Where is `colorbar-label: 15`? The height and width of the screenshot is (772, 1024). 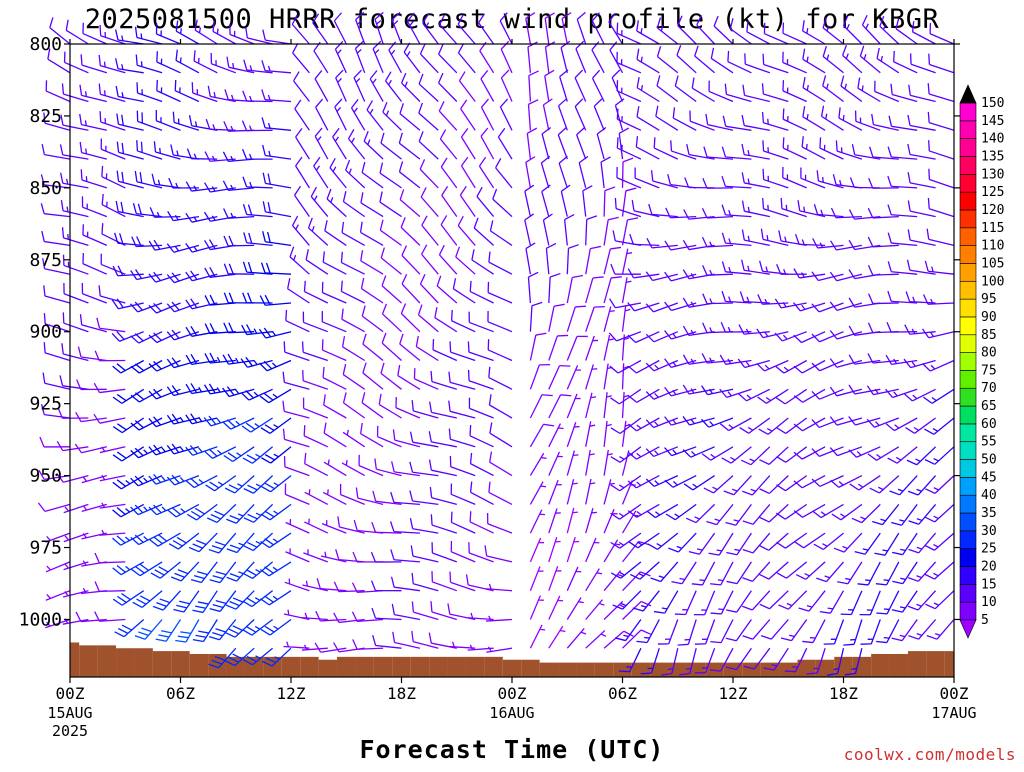
colorbar-label: 15 is located at coordinates (989, 584).